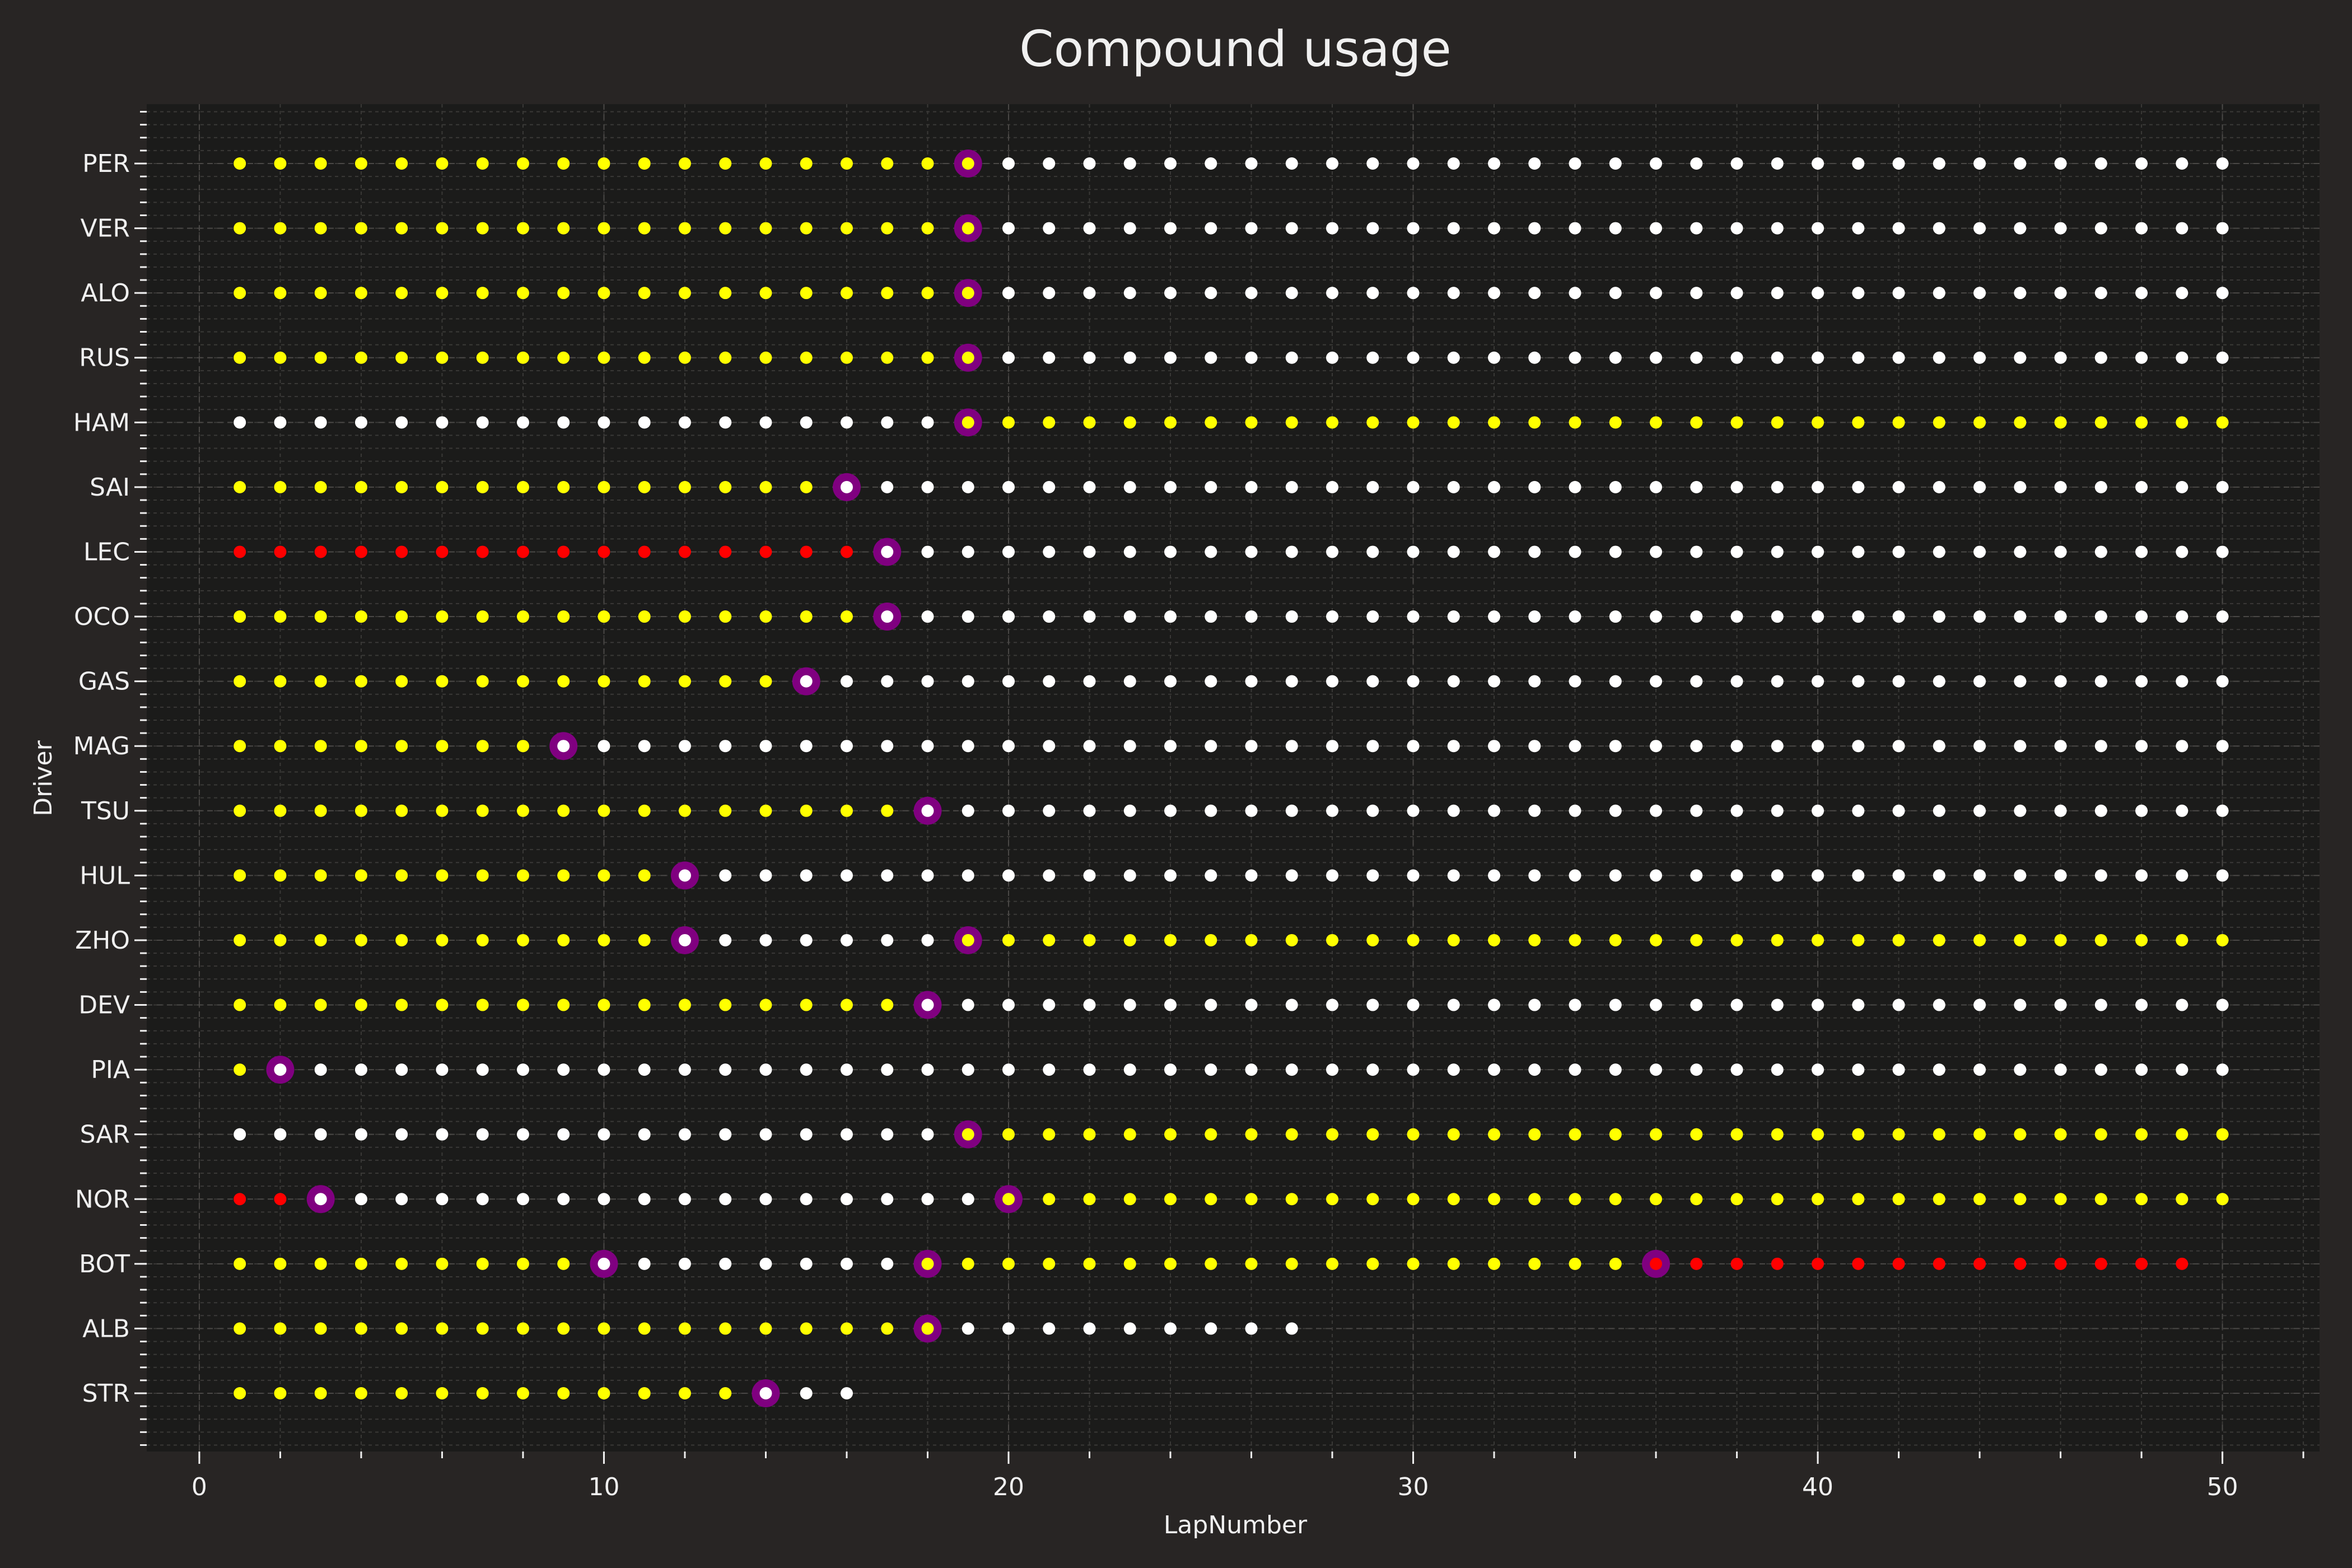 Image resolution: width=2352 pixels, height=1568 pixels. I want to click on y-tick-label-ham: HAM, so click(102, 423).